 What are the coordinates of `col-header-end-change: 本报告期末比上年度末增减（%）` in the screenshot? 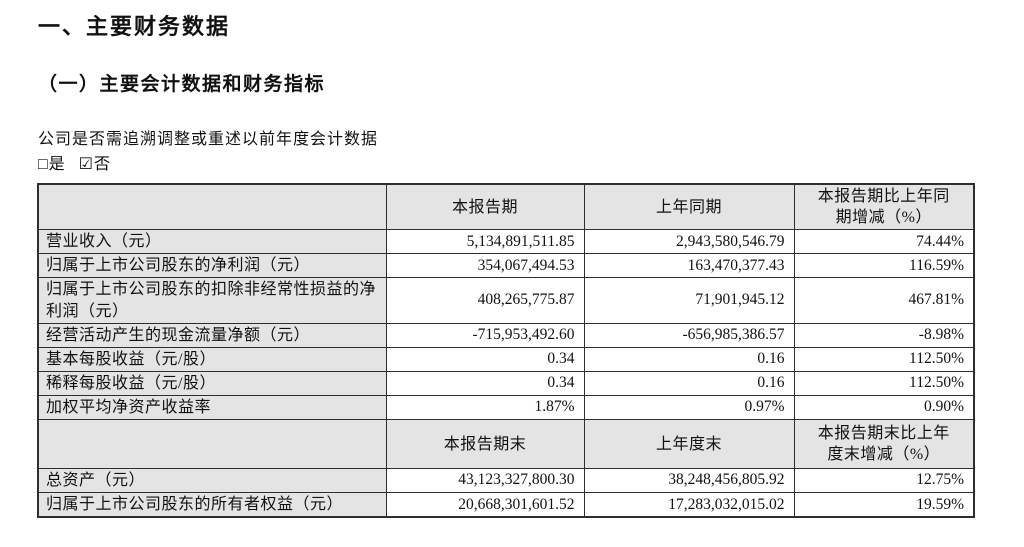 It's located at (884, 444).